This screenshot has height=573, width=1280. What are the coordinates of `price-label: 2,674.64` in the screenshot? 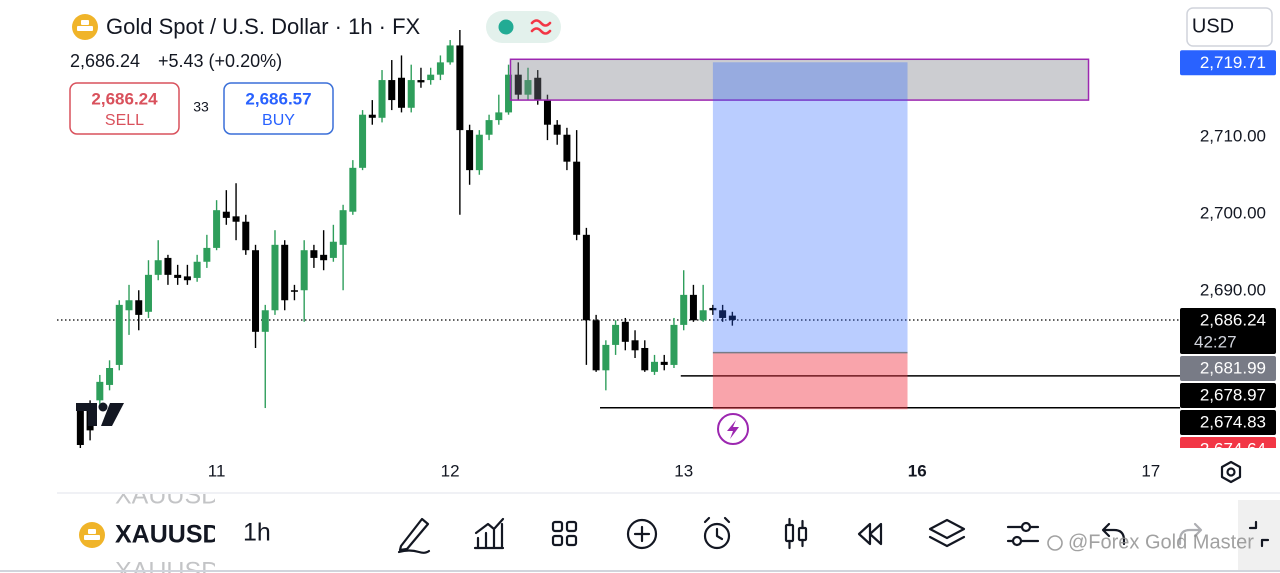 It's located at (1233, 448).